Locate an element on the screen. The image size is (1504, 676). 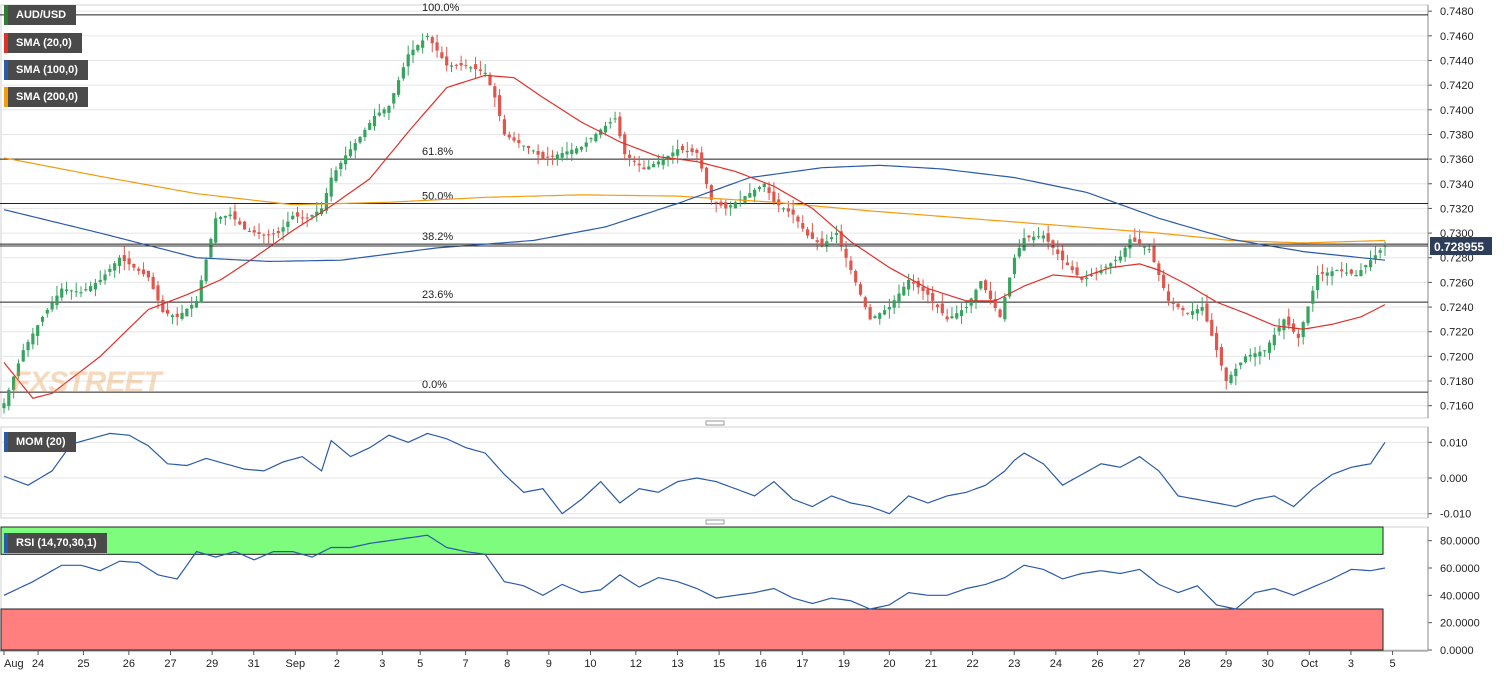
price-tick-label: 0.7460 is located at coordinates (1457, 37).